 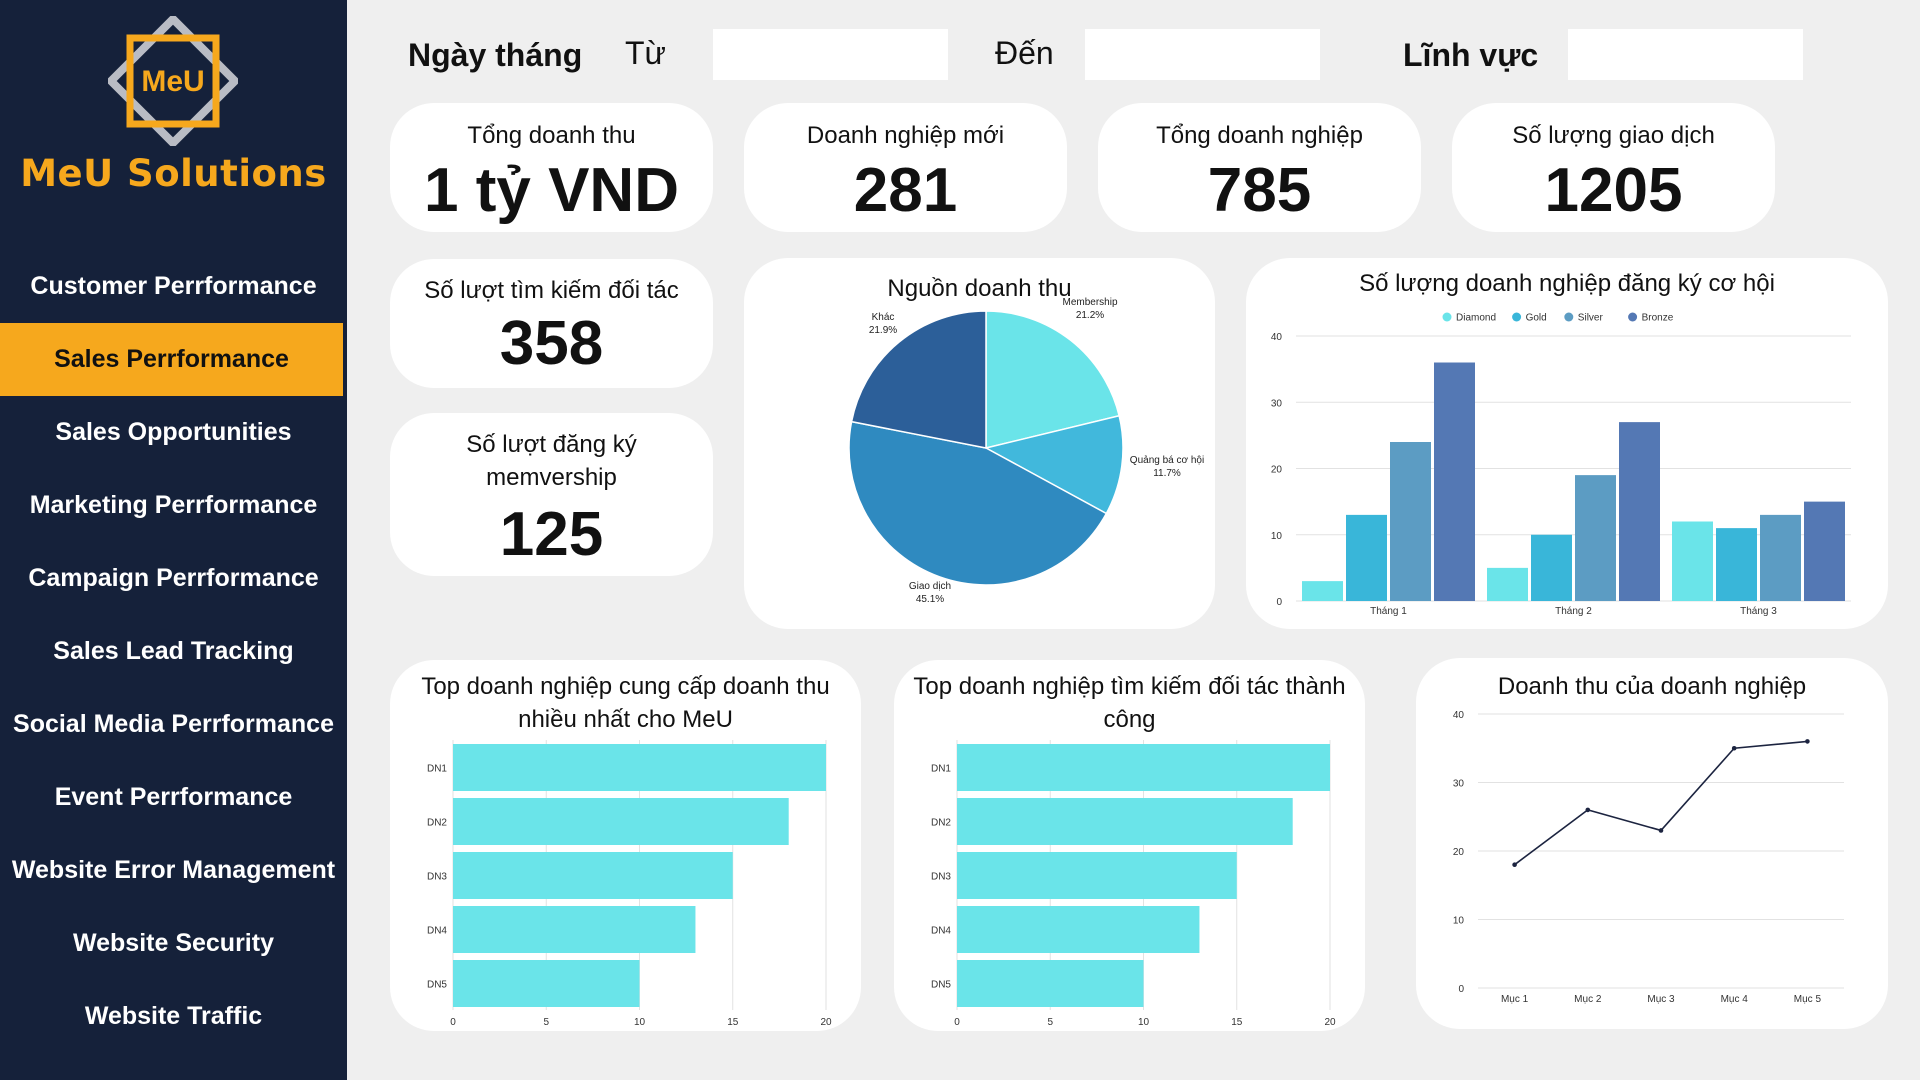 I want to click on y-tick-label: DN4, so click(x=941, y=931).